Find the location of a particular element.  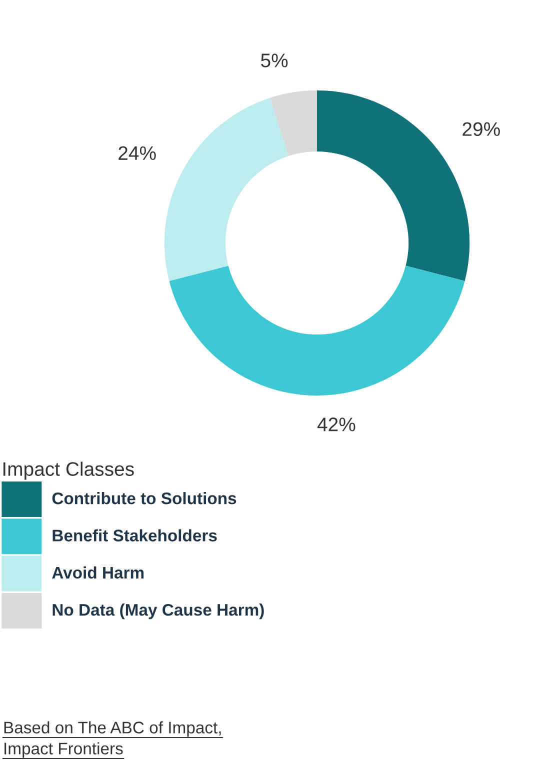

data-label: 42% is located at coordinates (336, 425).